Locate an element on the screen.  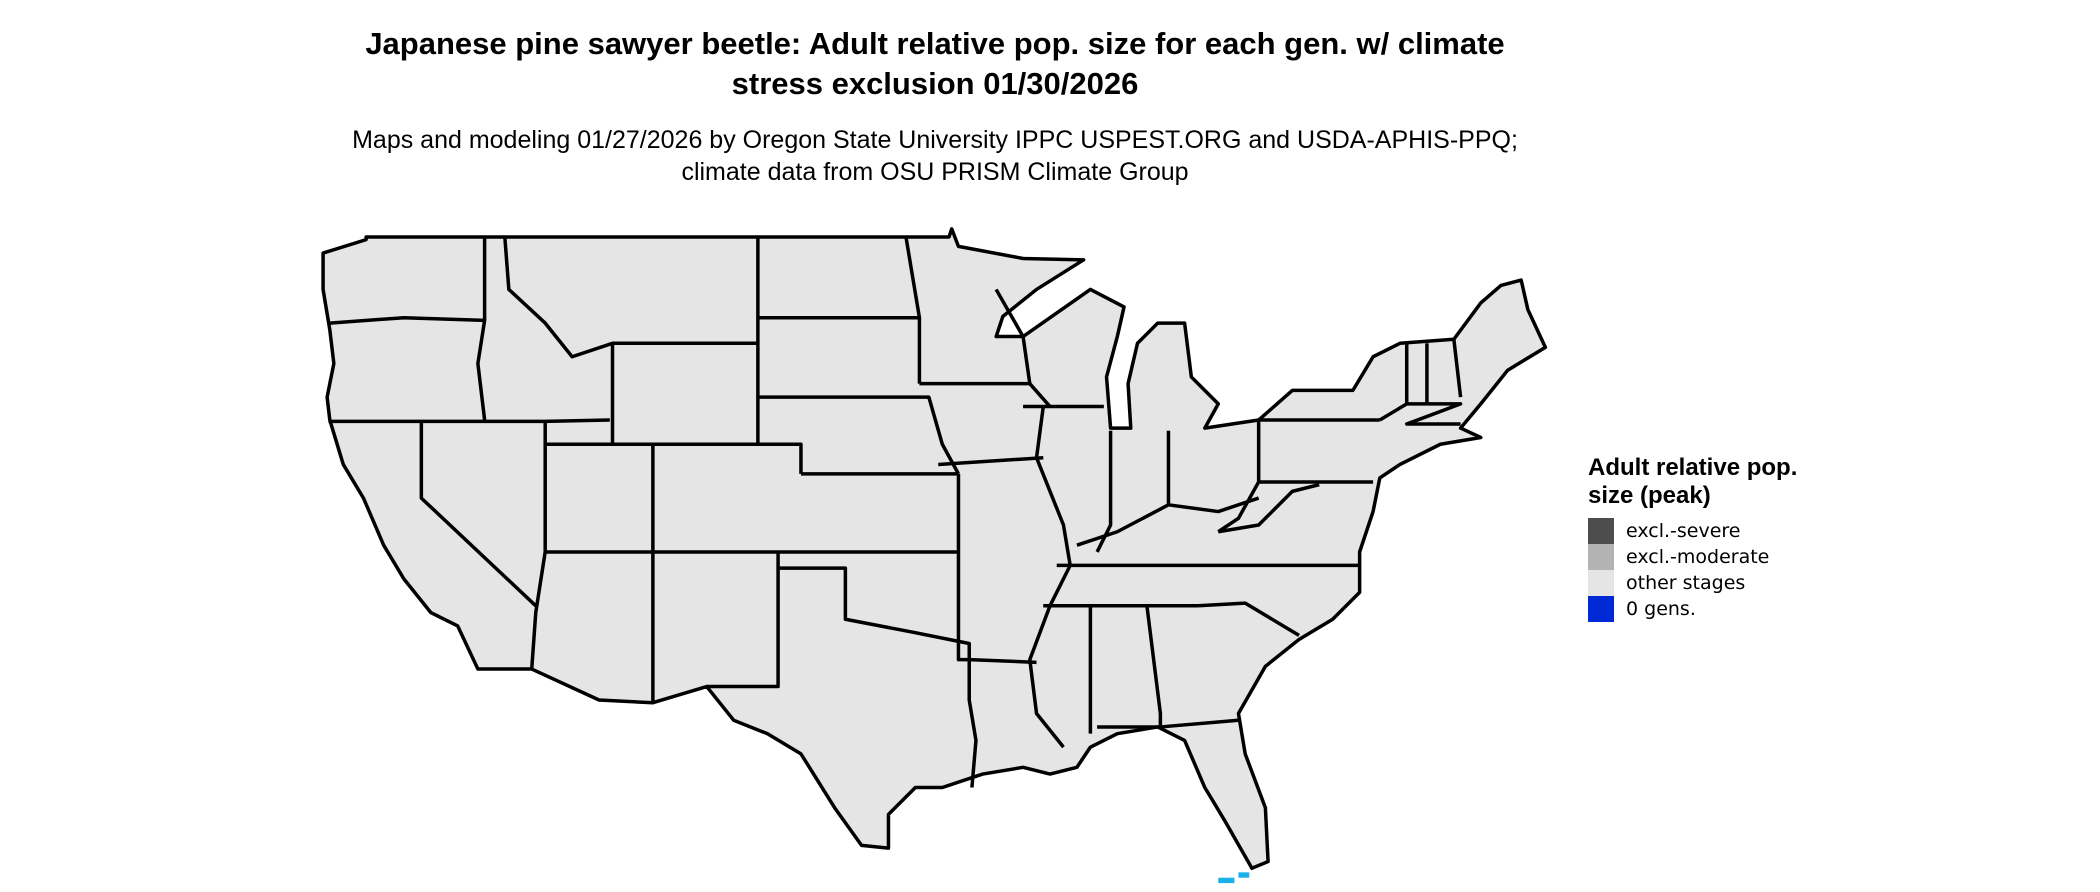
legend-item-other-stages: other stages is located at coordinates (1698, 583).